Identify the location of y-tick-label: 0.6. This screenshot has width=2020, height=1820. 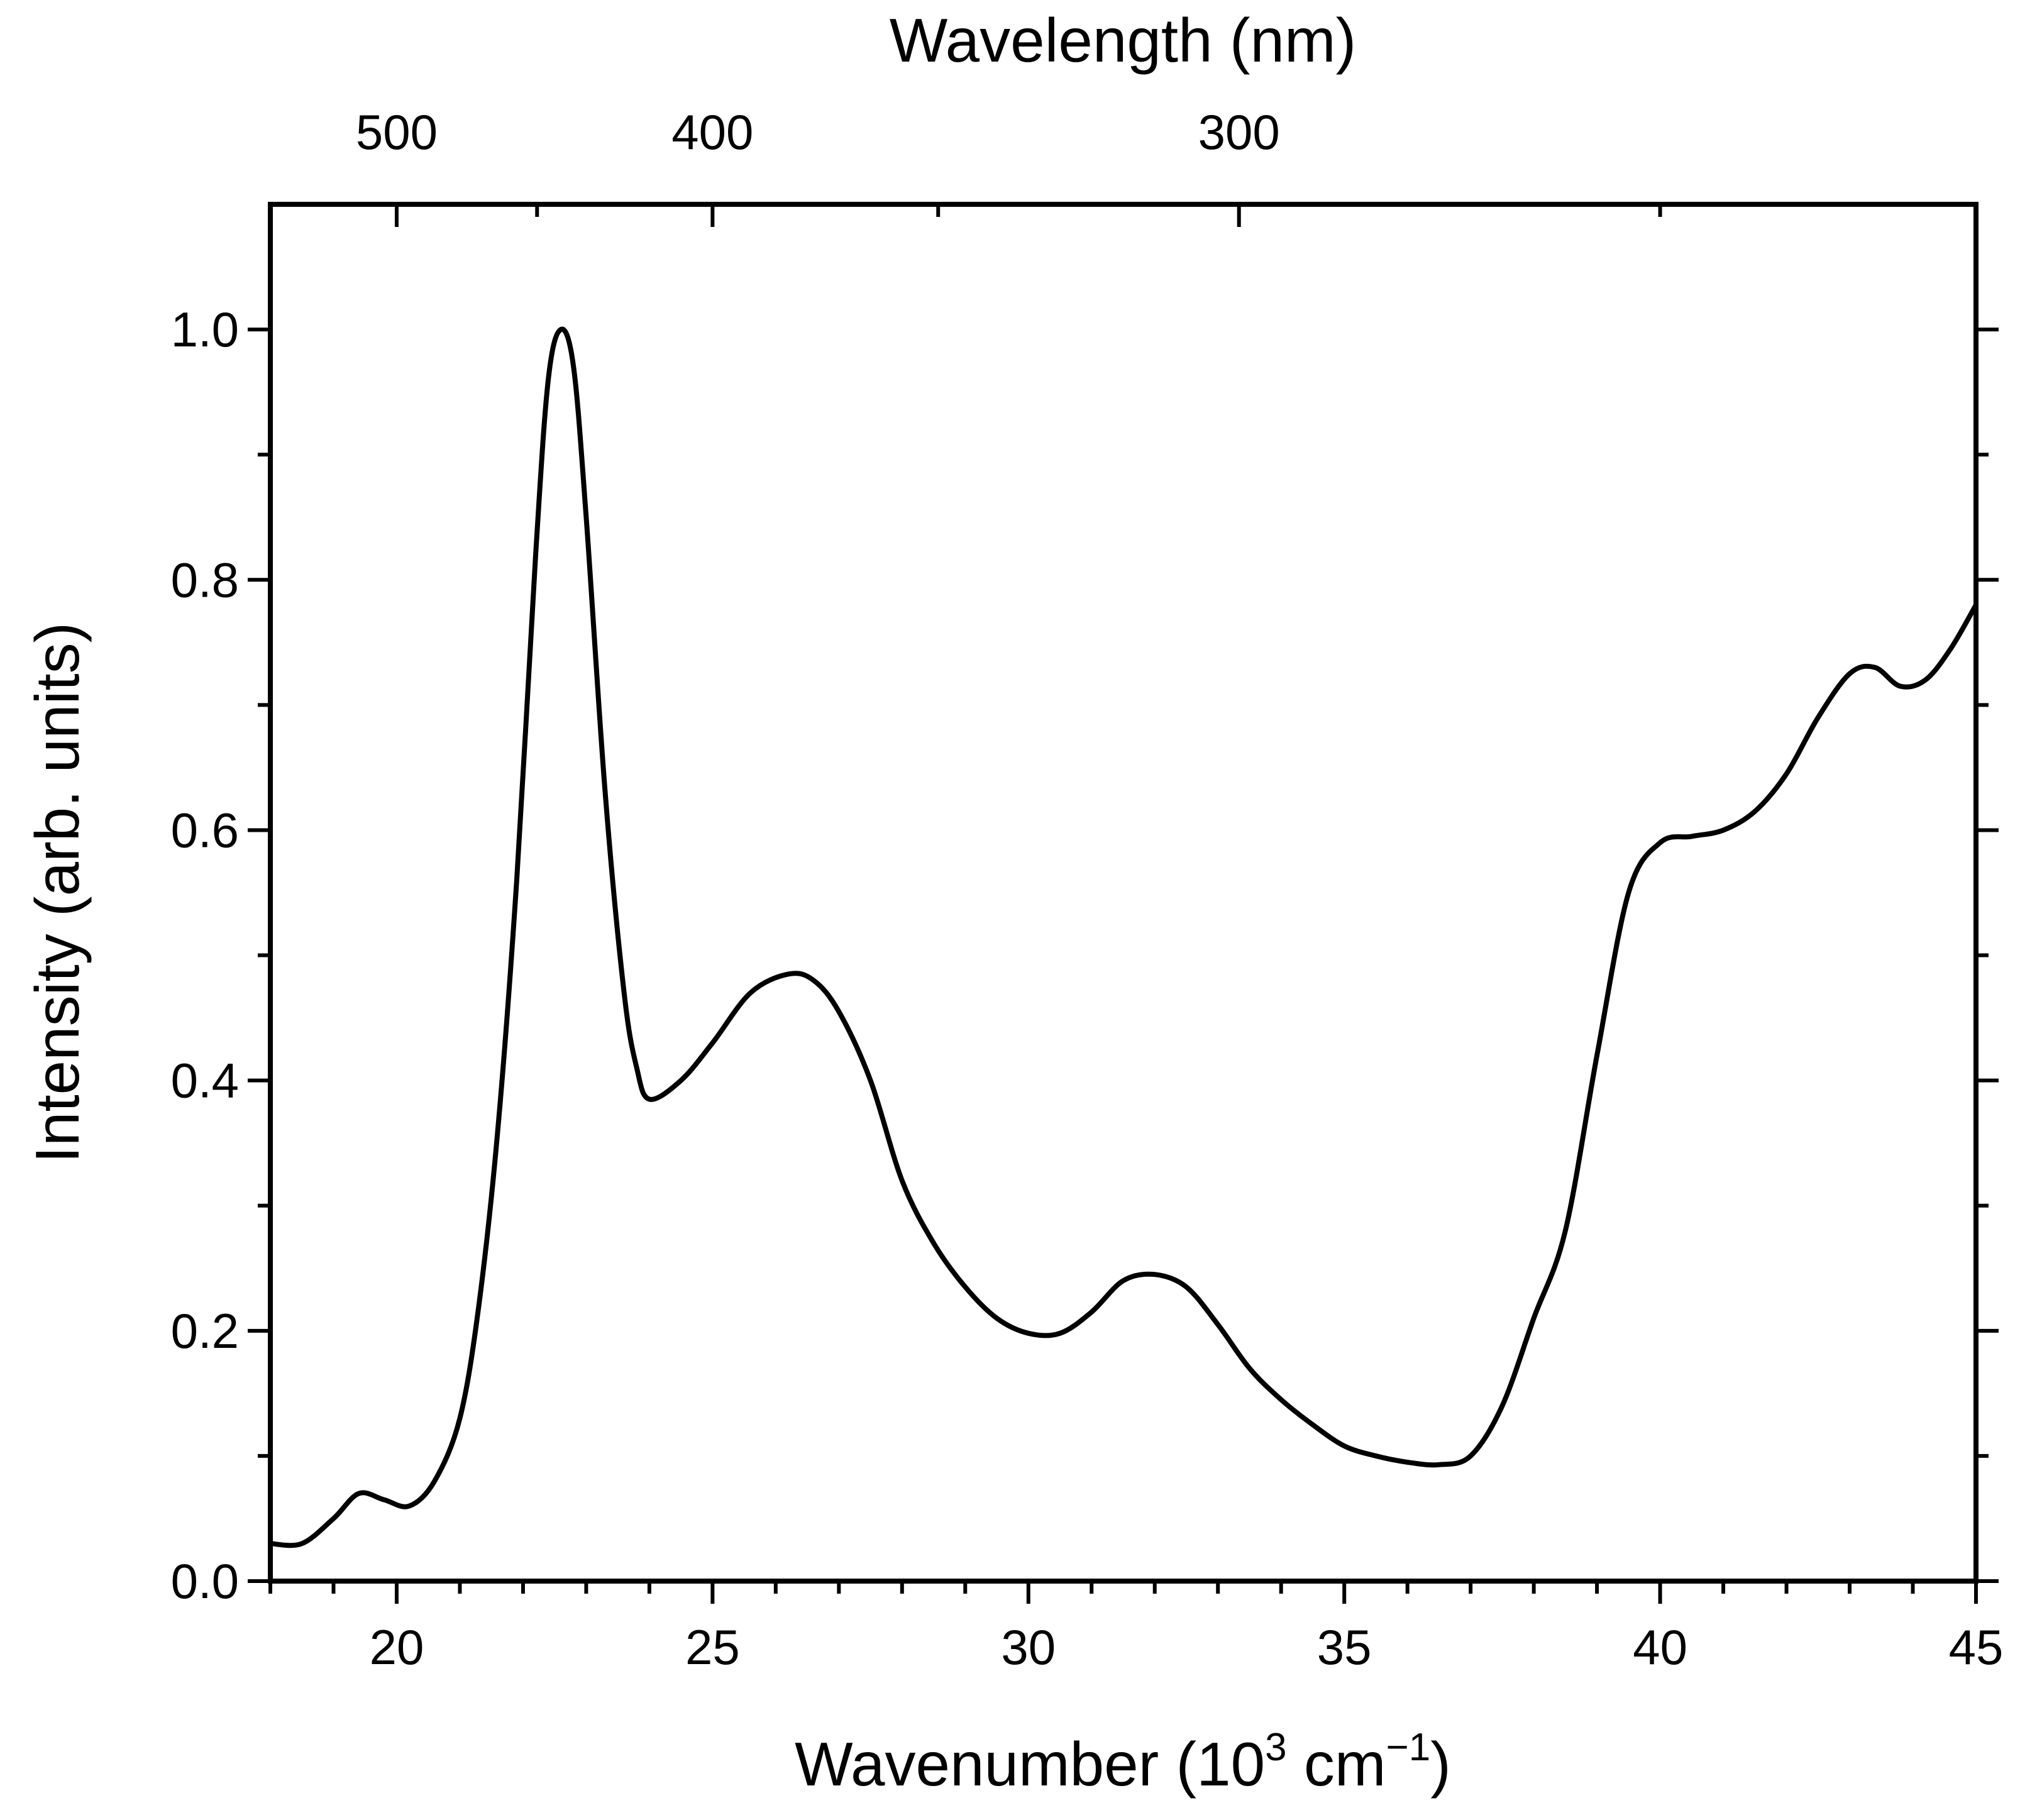
(205, 830).